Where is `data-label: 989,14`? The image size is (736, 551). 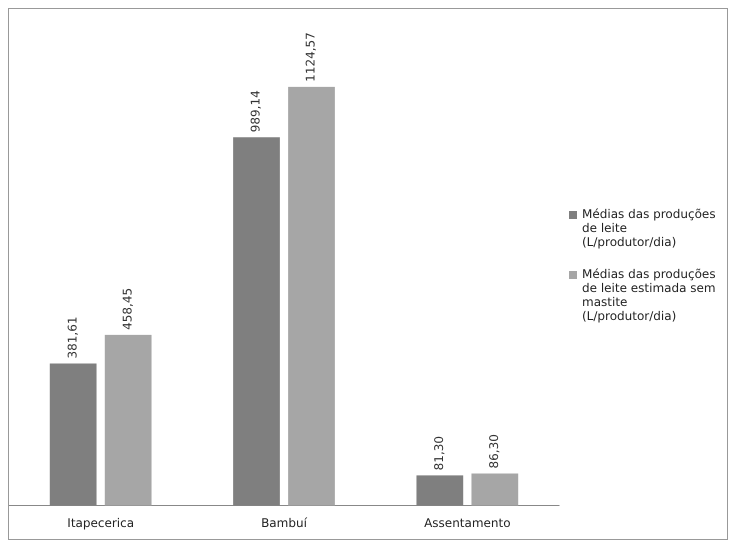
data-label: 989,14 is located at coordinates (255, 111).